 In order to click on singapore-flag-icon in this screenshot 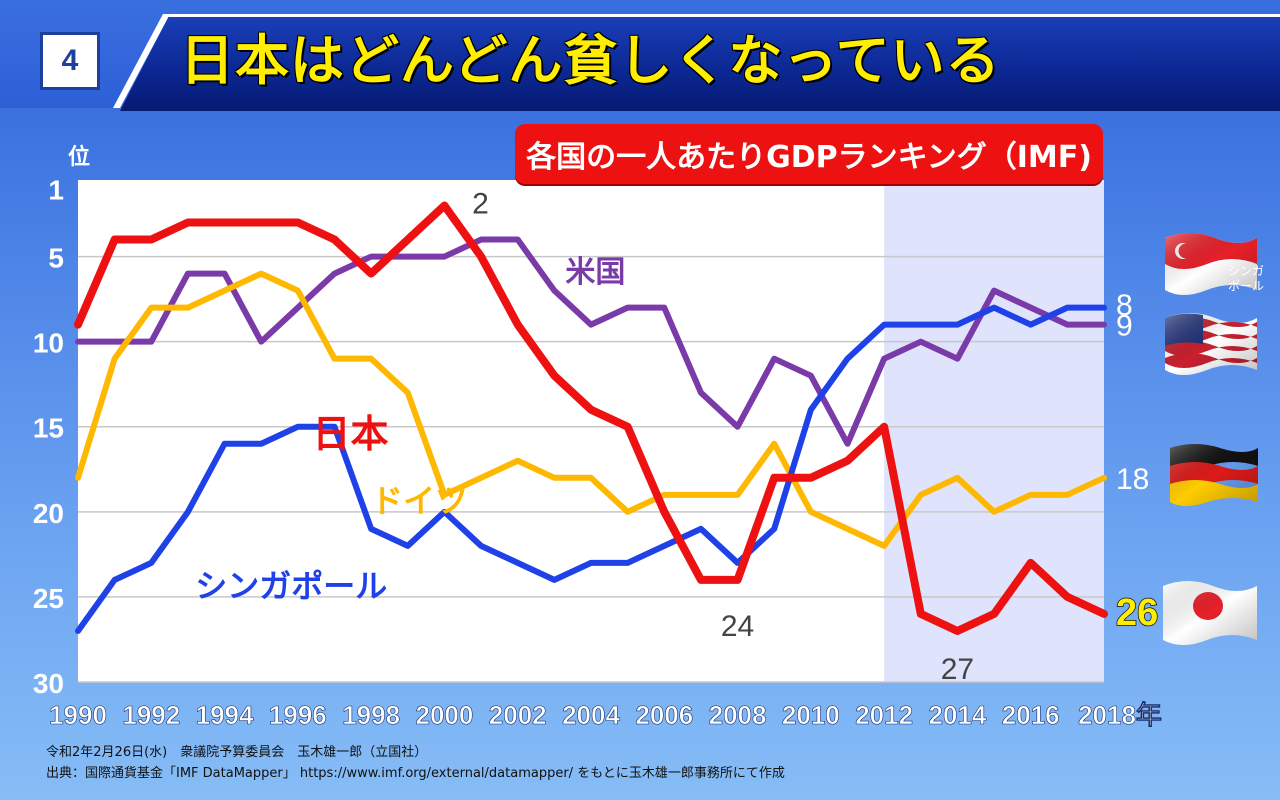, I will do `click(1211, 264)`.